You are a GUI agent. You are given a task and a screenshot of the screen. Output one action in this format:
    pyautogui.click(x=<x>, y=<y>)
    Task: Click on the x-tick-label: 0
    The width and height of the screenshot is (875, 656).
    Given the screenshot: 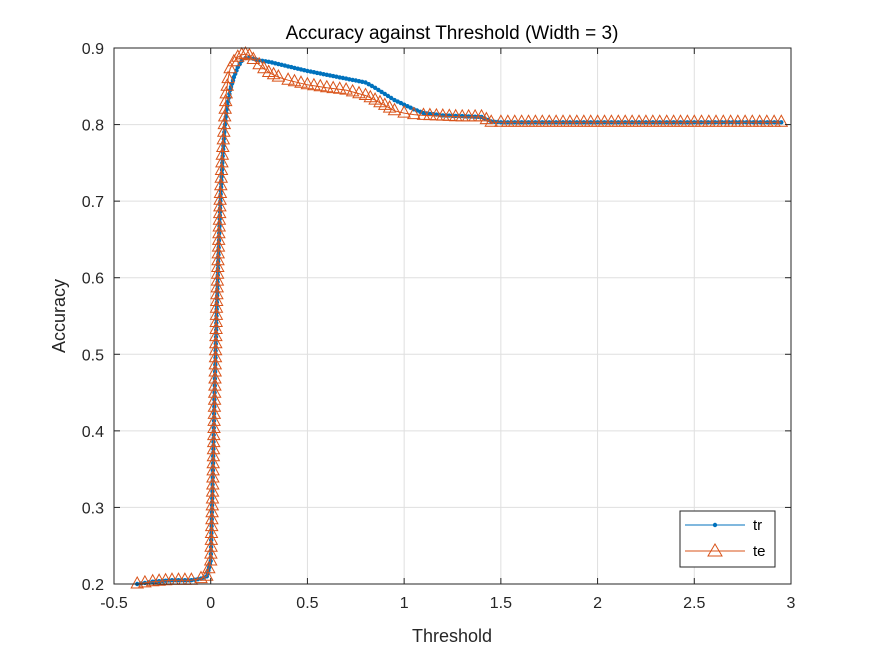 What is the action you would take?
    pyautogui.click(x=210, y=603)
    